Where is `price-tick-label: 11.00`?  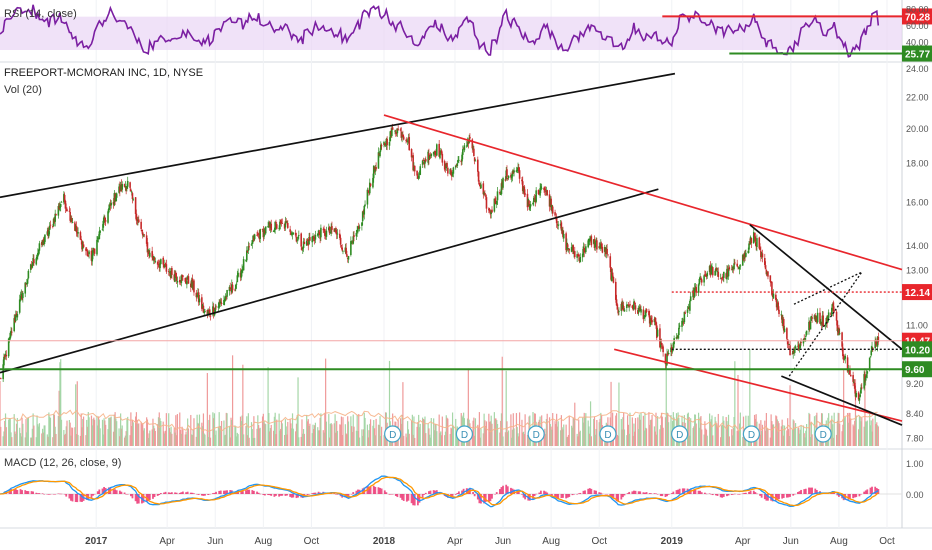 price-tick-label: 11.00 is located at coordinates (917, 325).